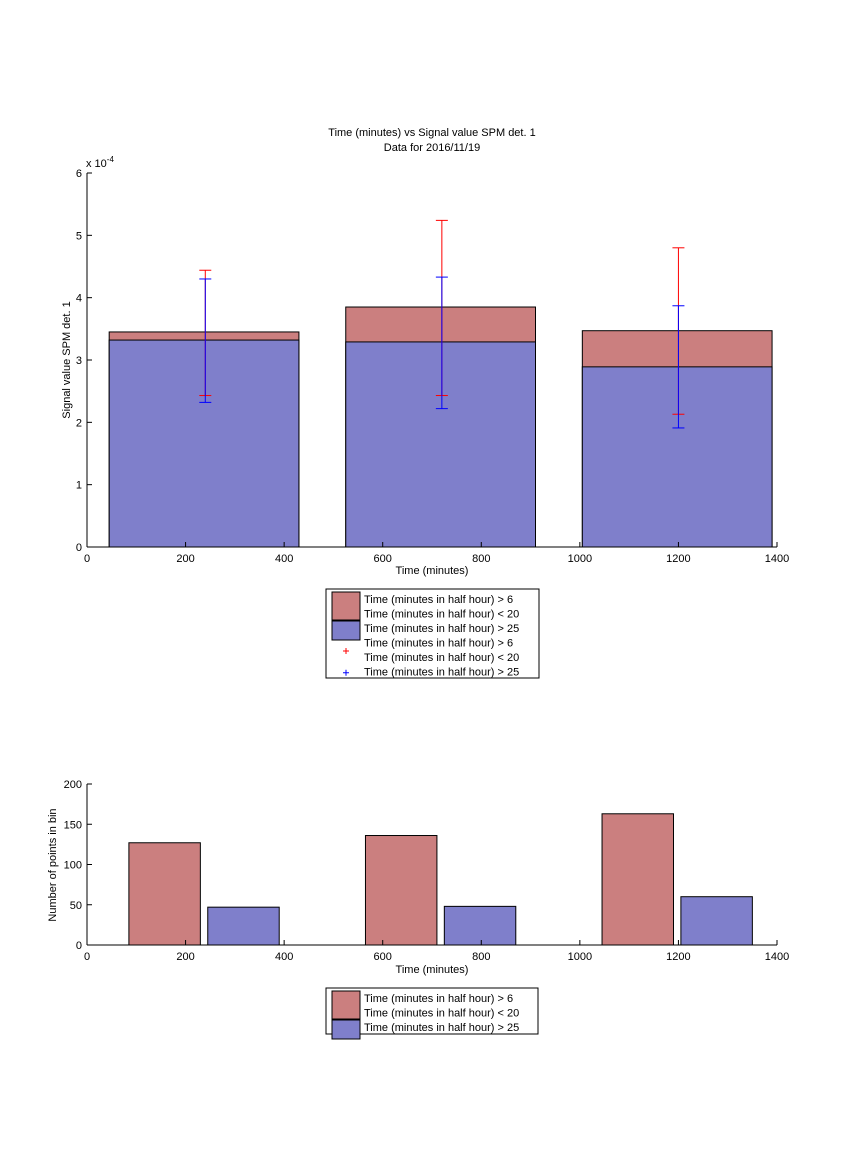 The height and width of the screenshot is (1152, 864). What do you see at coordinates (96, 164) in the screenshot?
I see `y-exponent-base: x 10` at bounding box center [96, 164].